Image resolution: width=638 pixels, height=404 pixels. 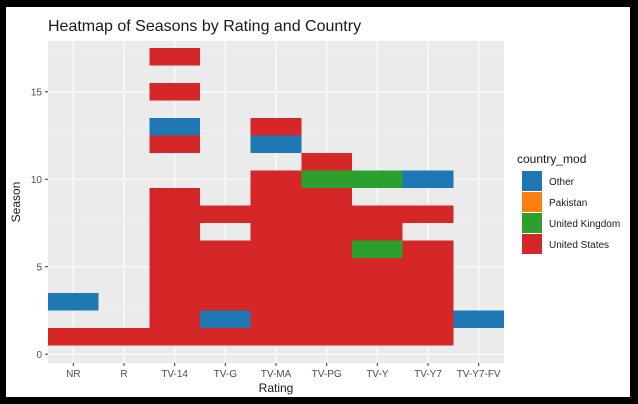 What do you see at coordinates (226, 374) in the screenshot?
I see `x-tick-label: TV-G` at bounding box center [226, 374].